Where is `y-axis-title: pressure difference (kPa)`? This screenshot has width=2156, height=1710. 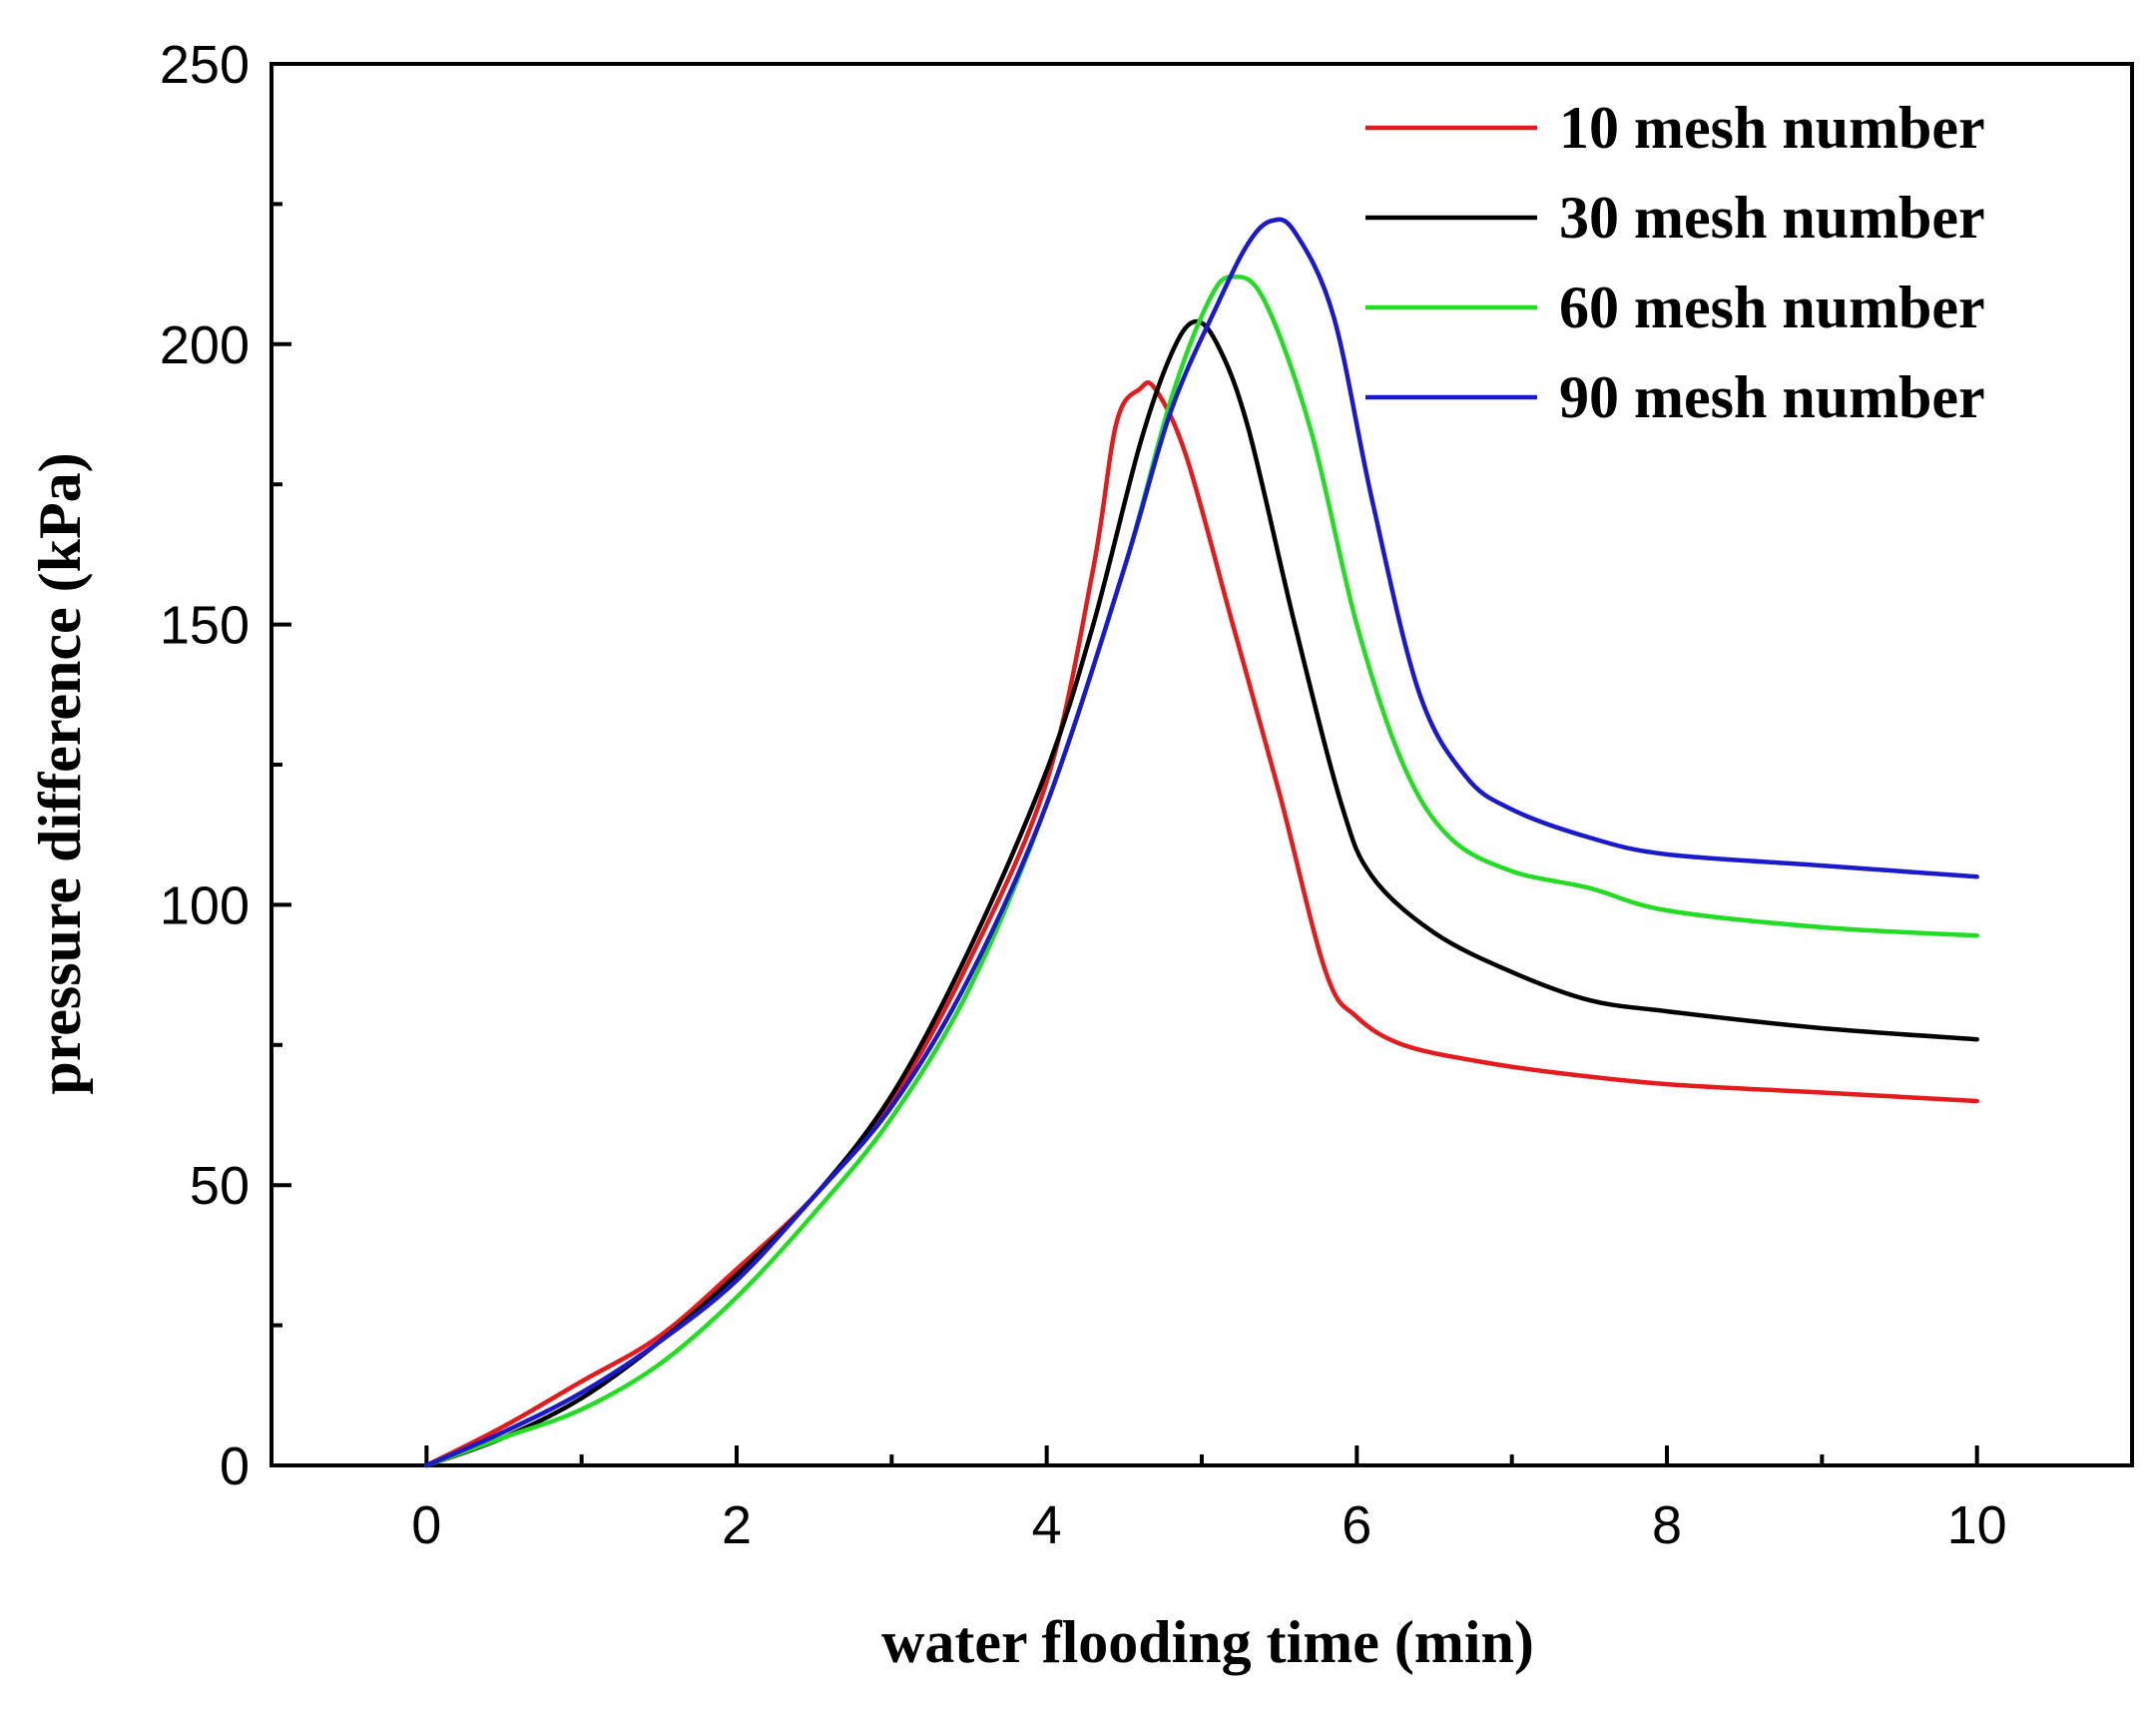 y-axis-title: pressure difference (kPa) is located at coordinates (60, 773).